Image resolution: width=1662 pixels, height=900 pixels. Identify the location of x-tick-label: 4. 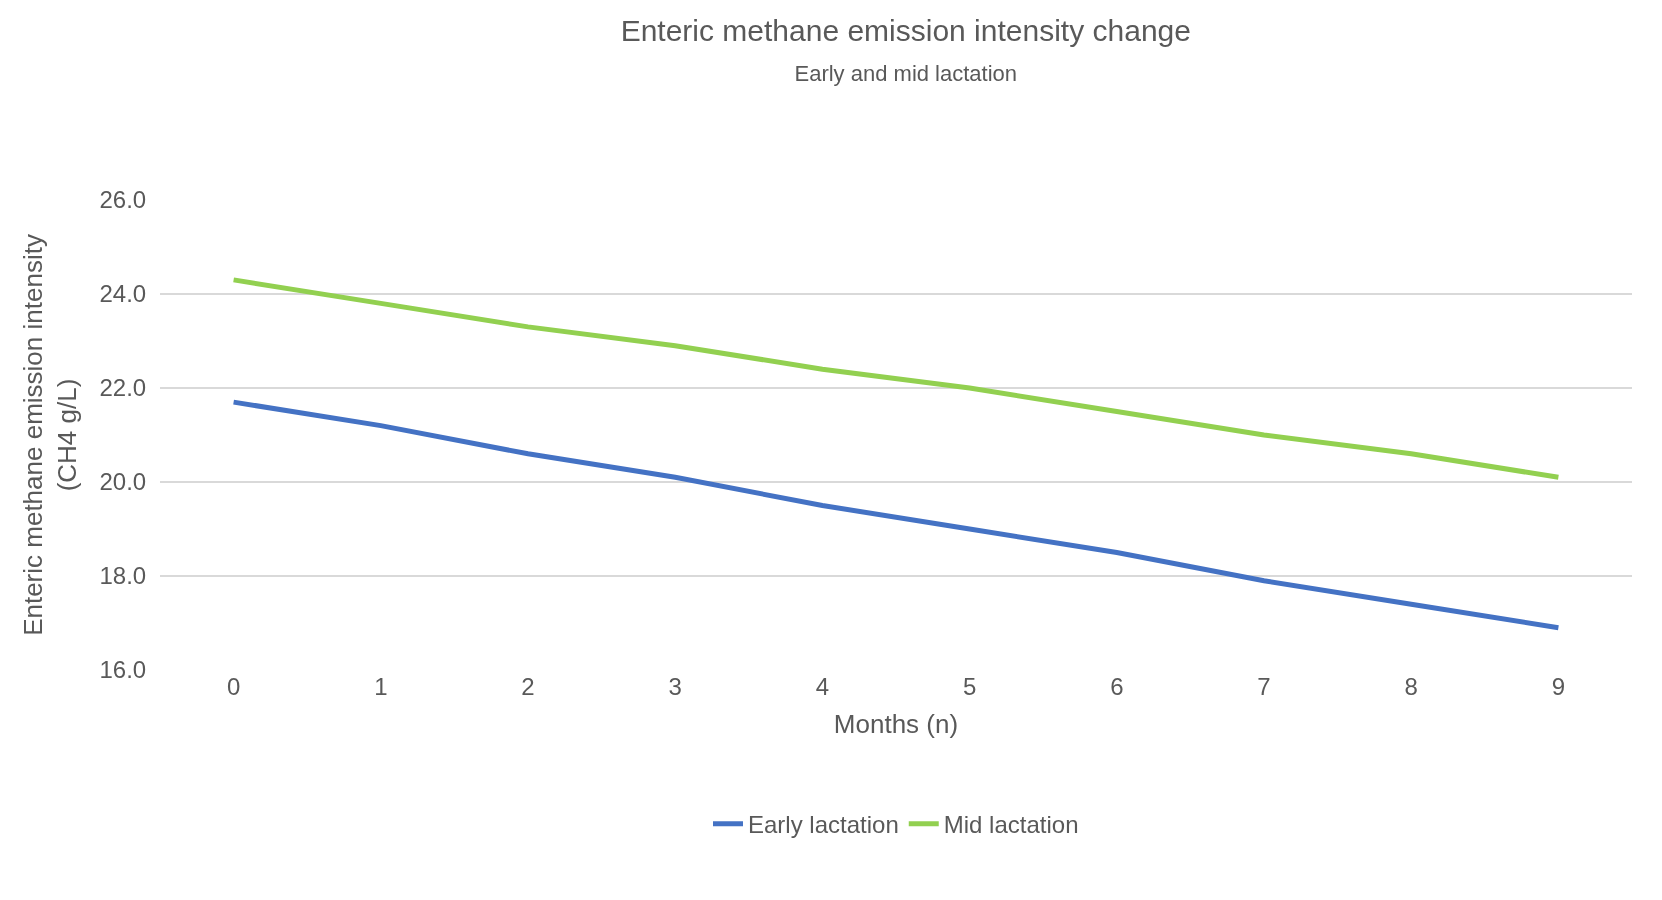
(822, 686).